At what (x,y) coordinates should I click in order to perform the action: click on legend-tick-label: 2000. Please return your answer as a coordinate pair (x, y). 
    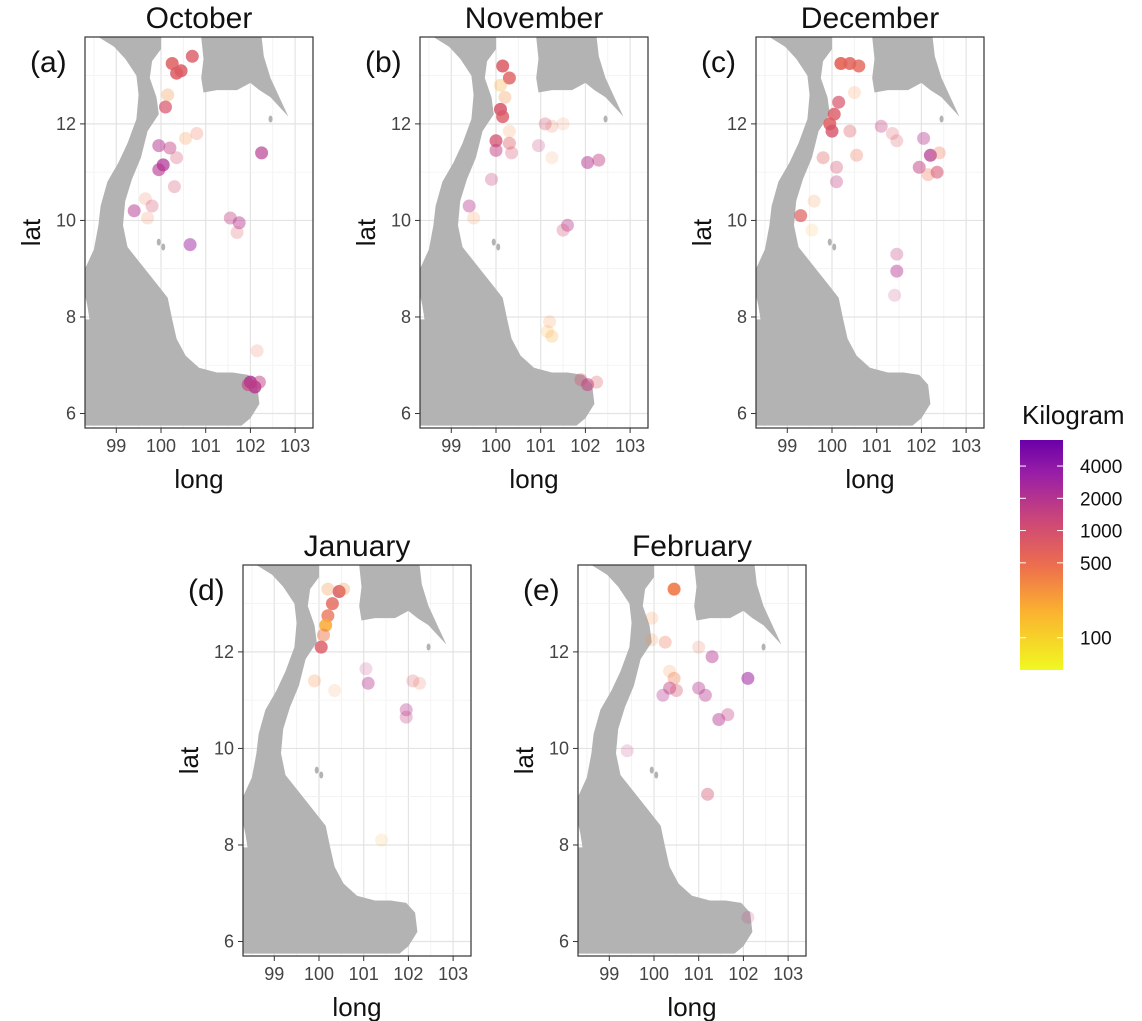
    Looking at the image, I should click on (1101, 499).